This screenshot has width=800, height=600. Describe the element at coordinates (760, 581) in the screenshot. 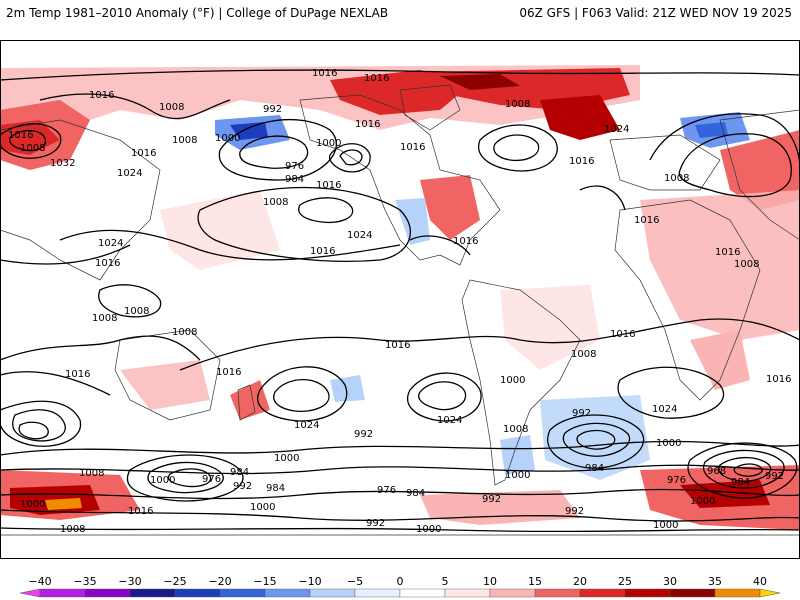

I see `colorbar-tick-label: 40` at that location.